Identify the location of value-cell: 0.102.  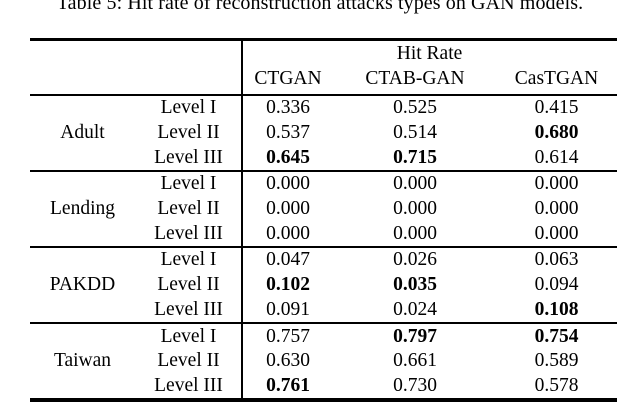
(288, 285).